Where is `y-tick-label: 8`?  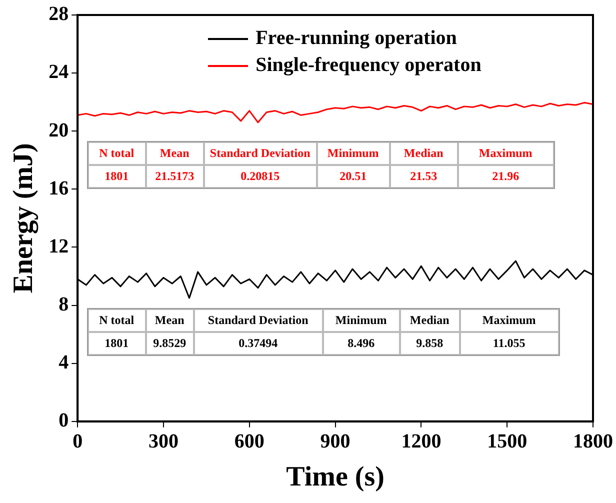
y-tick-label: 8 is located at coordinates (63, 304).